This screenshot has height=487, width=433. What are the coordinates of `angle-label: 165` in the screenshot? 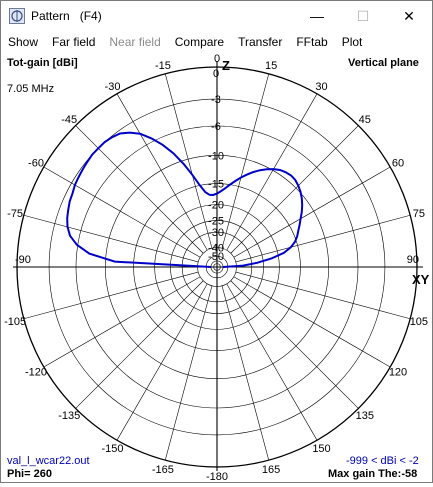 It's located at (271, 470).